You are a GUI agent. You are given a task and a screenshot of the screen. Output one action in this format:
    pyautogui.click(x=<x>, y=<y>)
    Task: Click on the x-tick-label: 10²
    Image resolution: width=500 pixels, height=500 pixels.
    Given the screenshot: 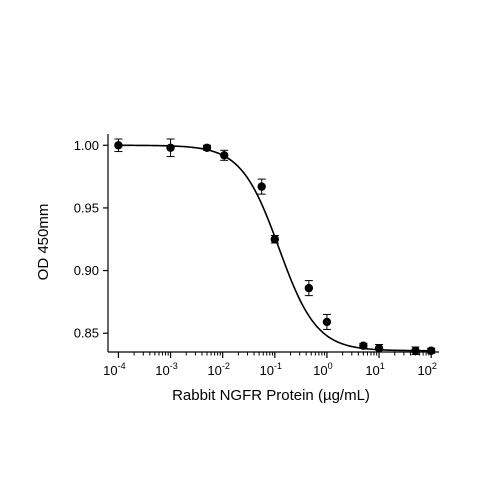 What is the action you would take?
    pyautogui.click(x=426, y=369)
    